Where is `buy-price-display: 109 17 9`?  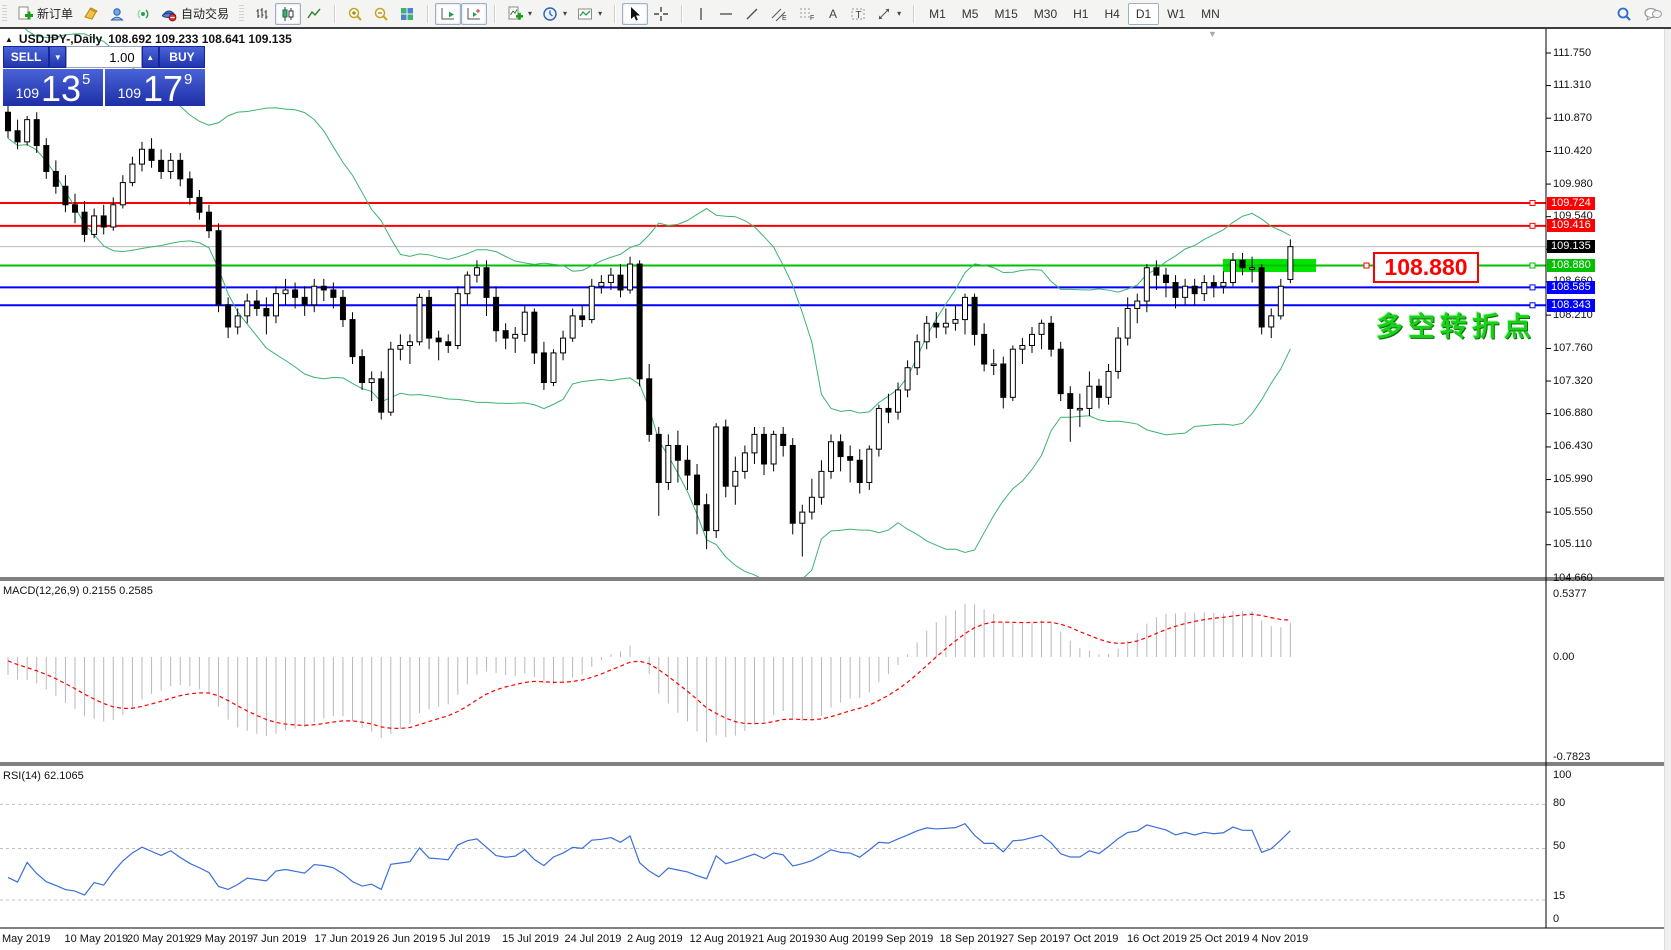
buy-price-display: 109 17 9 is located at coordinates (155, 88).